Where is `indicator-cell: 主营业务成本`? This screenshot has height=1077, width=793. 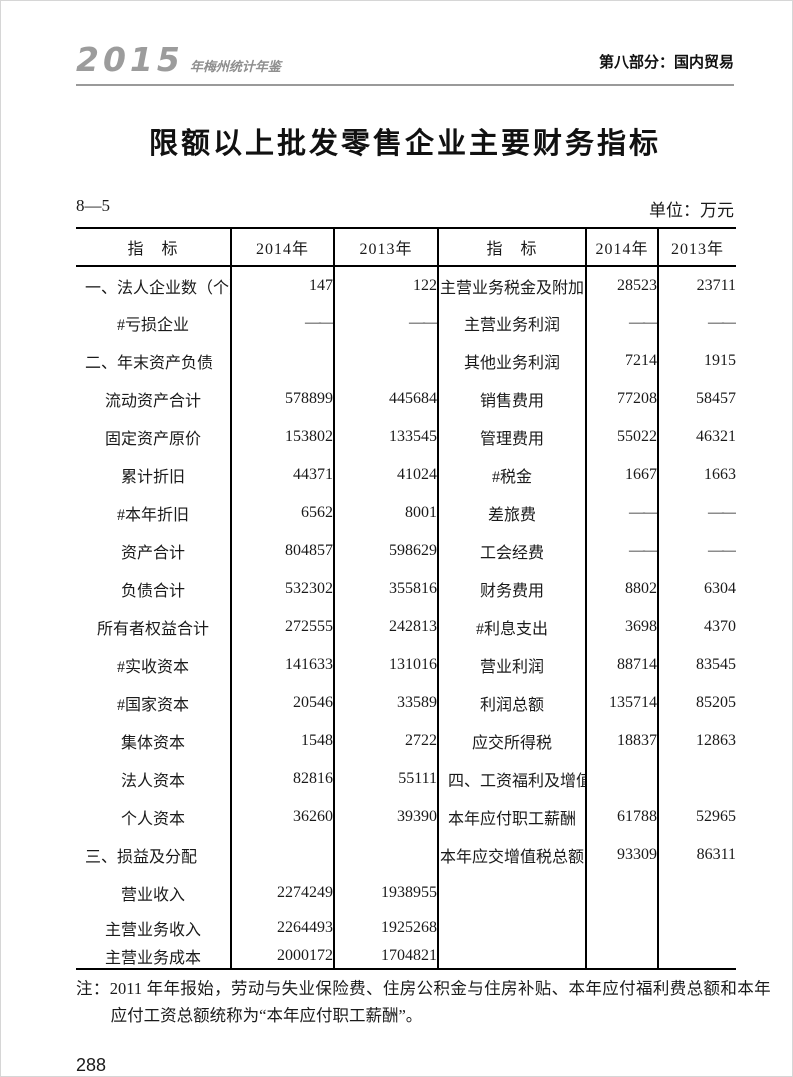
indicator-cell: 主营业务成本 is located at coordinates (154, 956).